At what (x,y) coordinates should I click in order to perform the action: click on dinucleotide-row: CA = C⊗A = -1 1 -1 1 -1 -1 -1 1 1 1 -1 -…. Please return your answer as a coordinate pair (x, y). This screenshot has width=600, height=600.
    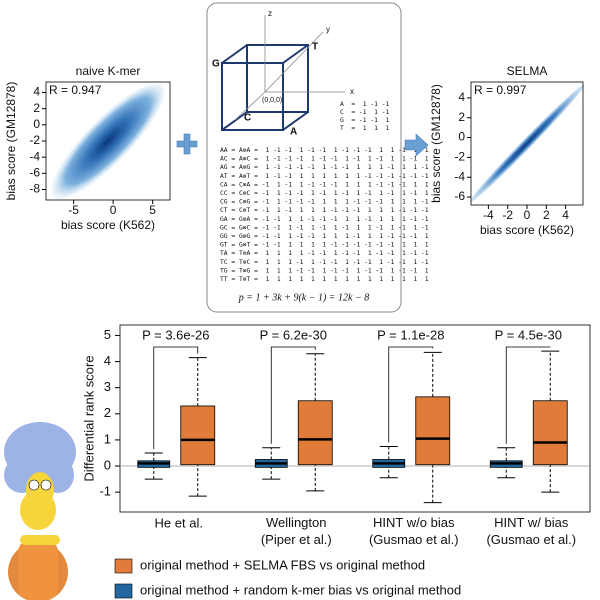
    Looking at the image, I should click on (324, 184).